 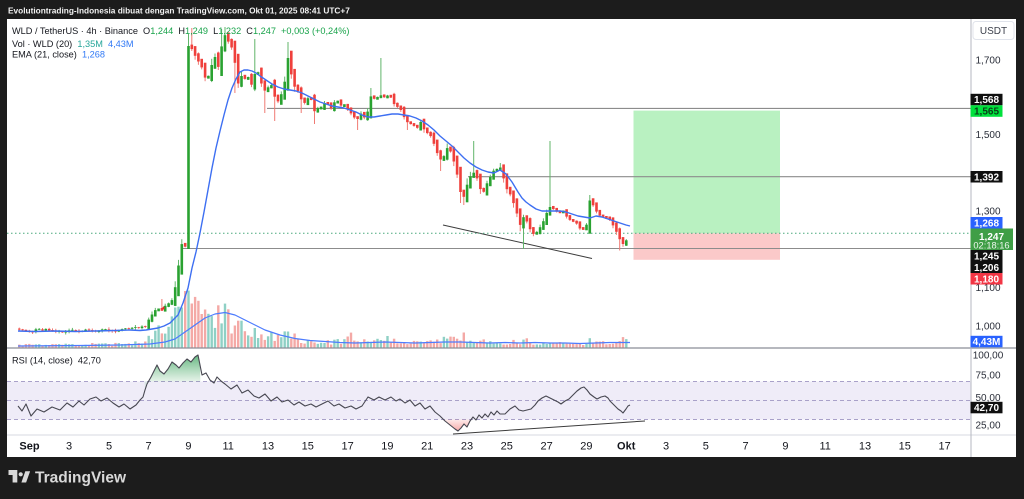 What do you see at coordinates (987, 135) in the screenshot?
I see `svg-text: 1,500` at bounding box center [987, 135].